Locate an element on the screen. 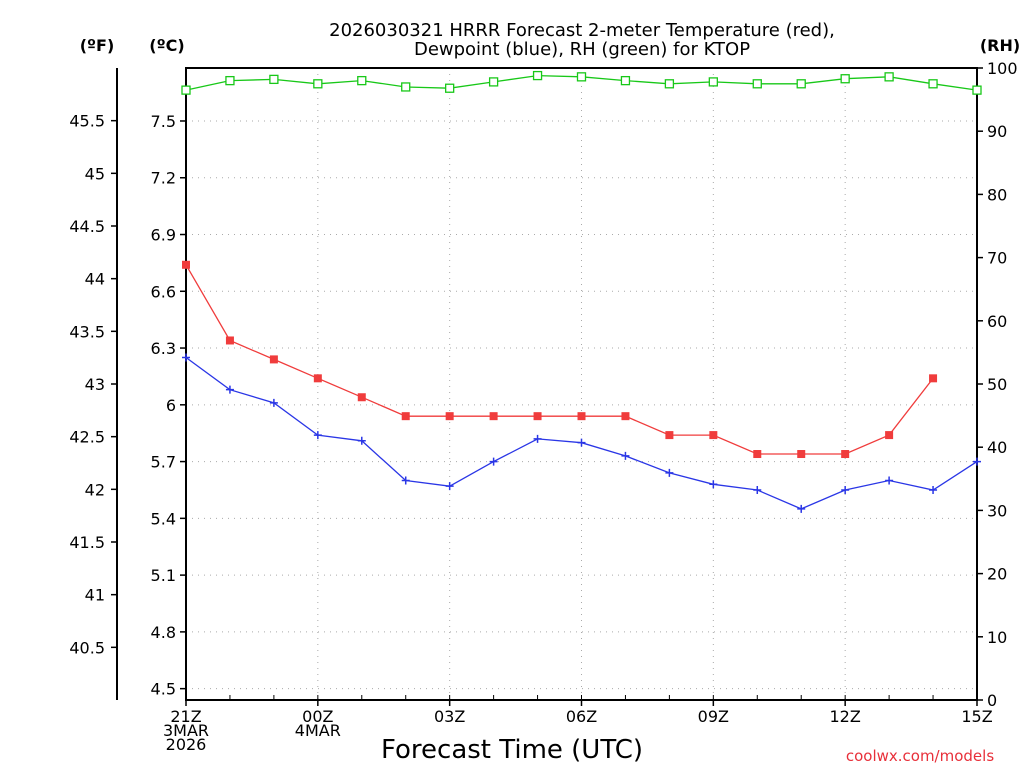 The image size is (1024, 768). c-tick-label: 6 is located at coordinates (171, 405).